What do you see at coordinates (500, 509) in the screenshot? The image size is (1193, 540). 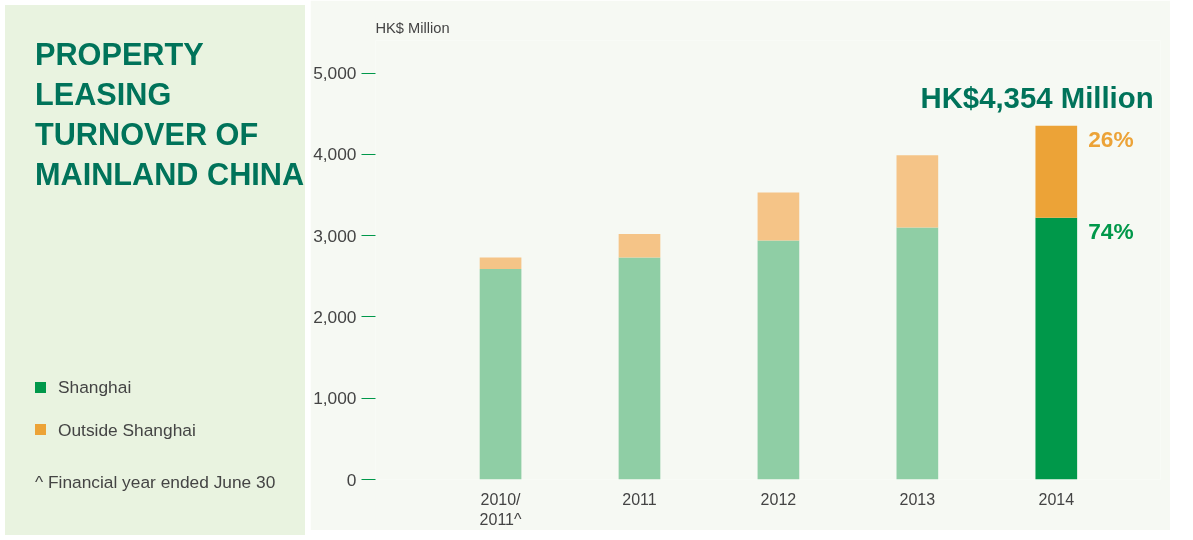 I see `x-tick-label: 2010/ 2011^` at bounding box center [500, 509].